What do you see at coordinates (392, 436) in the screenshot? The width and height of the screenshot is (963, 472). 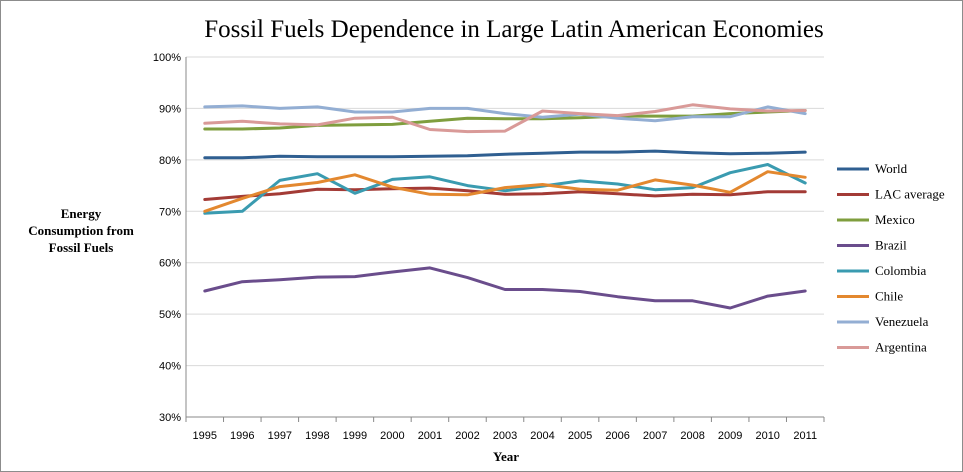 I see `x-tick-label: 2000` at bounding box center [392, 436].